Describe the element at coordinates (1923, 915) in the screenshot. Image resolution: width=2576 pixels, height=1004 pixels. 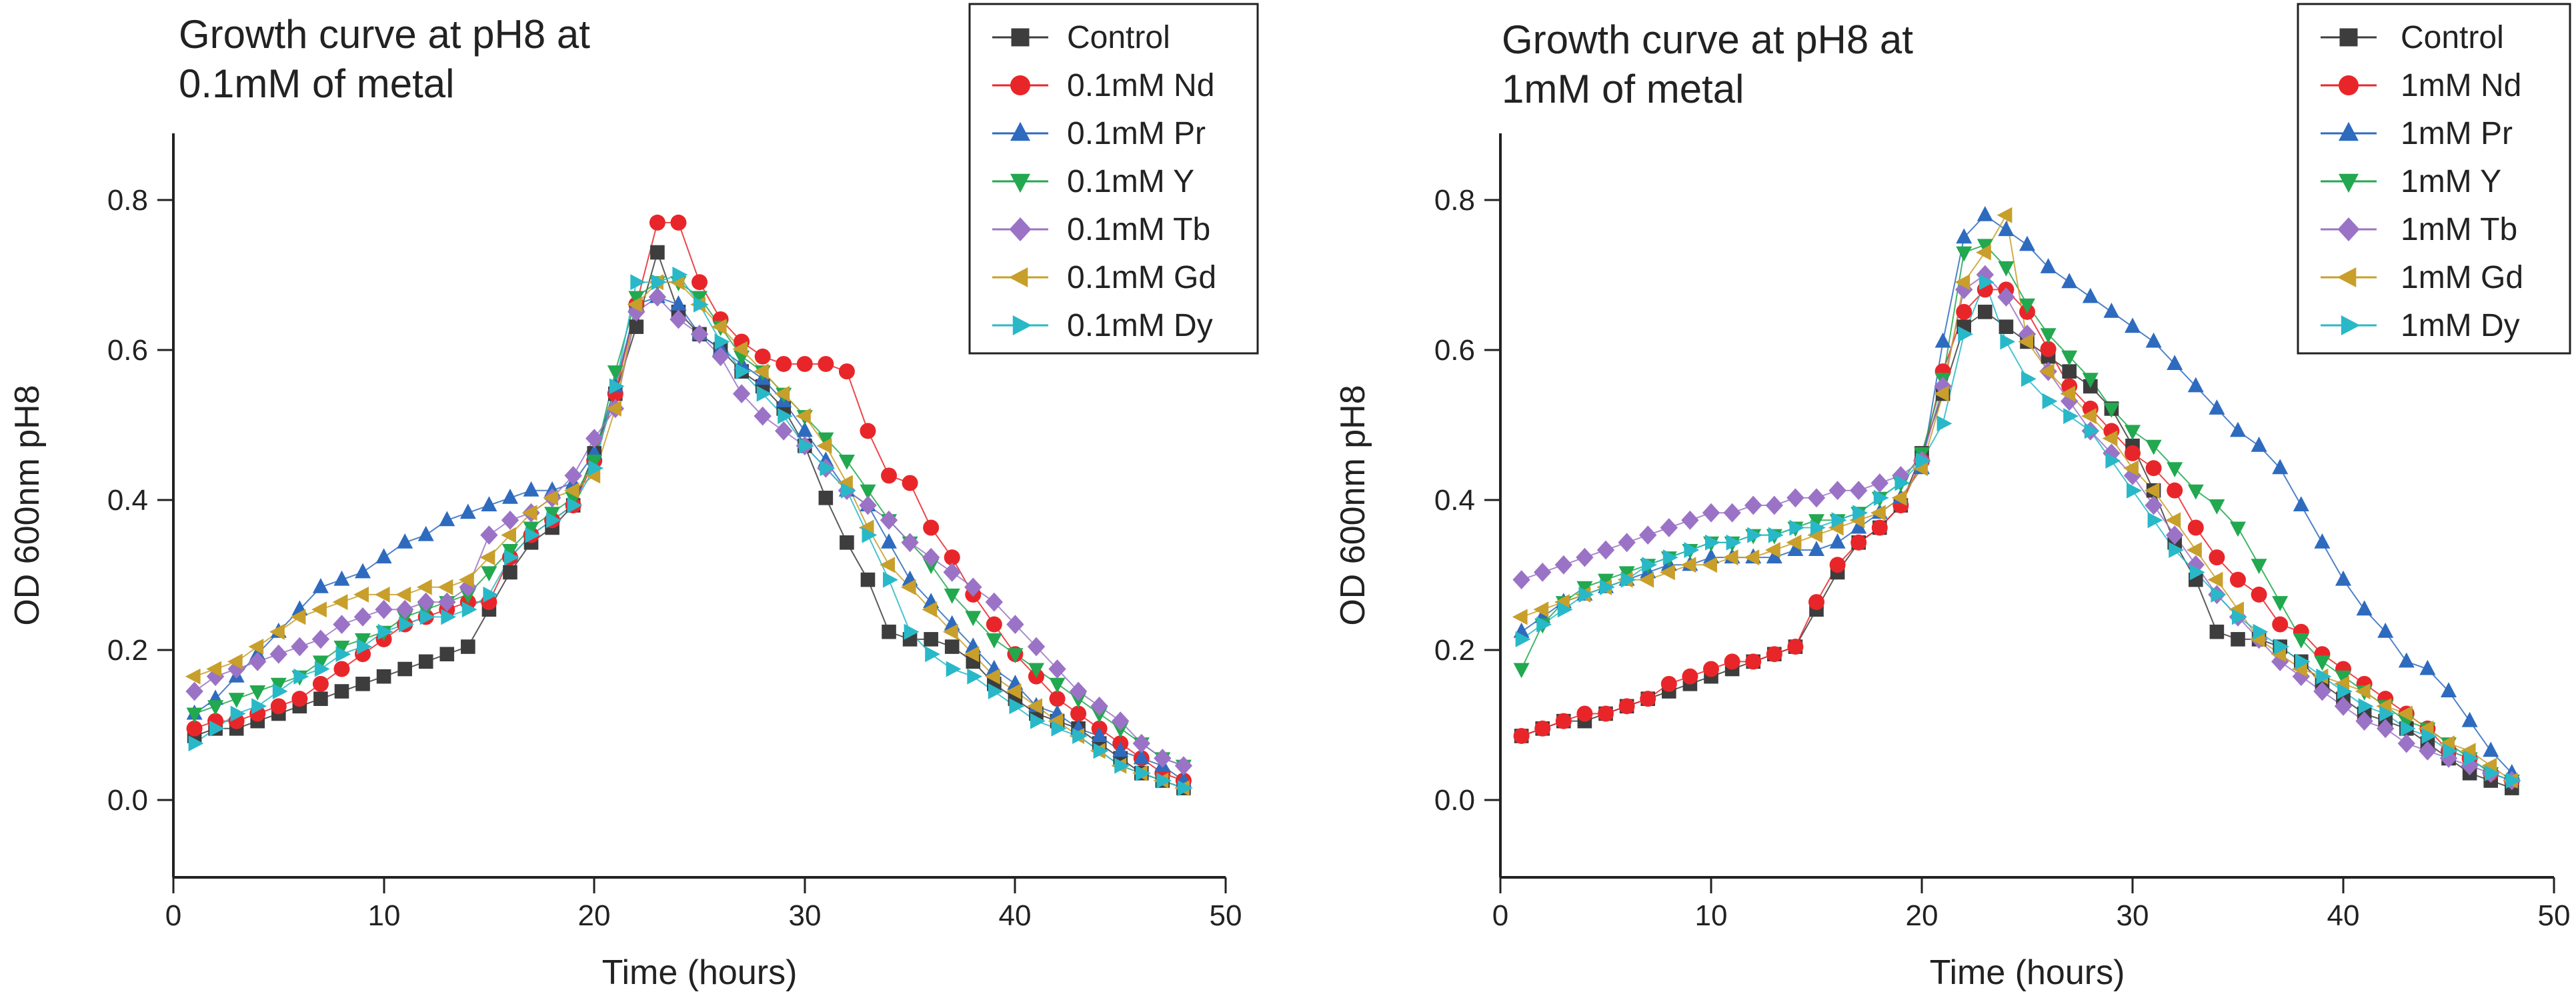
I see `x-tick-label: 20` at that location.